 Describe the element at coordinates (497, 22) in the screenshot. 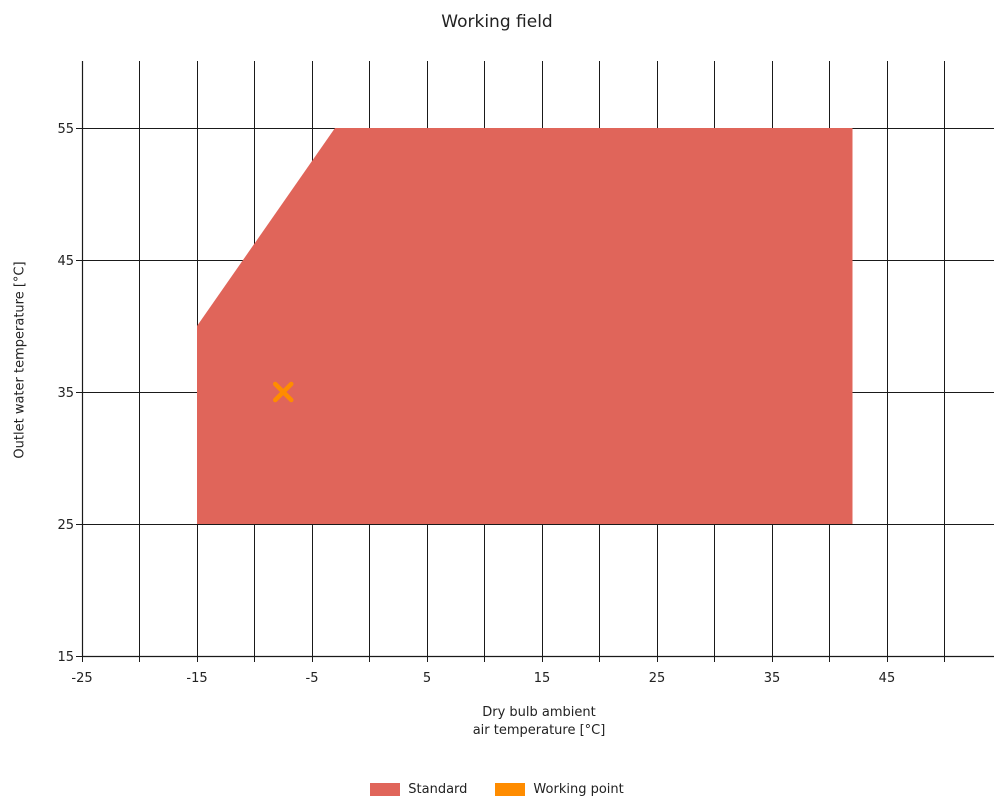

I see `chart-title: Working field` at that location.